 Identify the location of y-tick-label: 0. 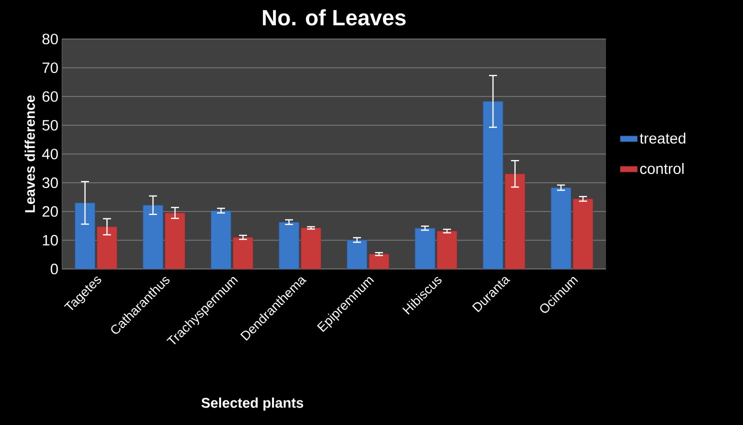
(54, 269).